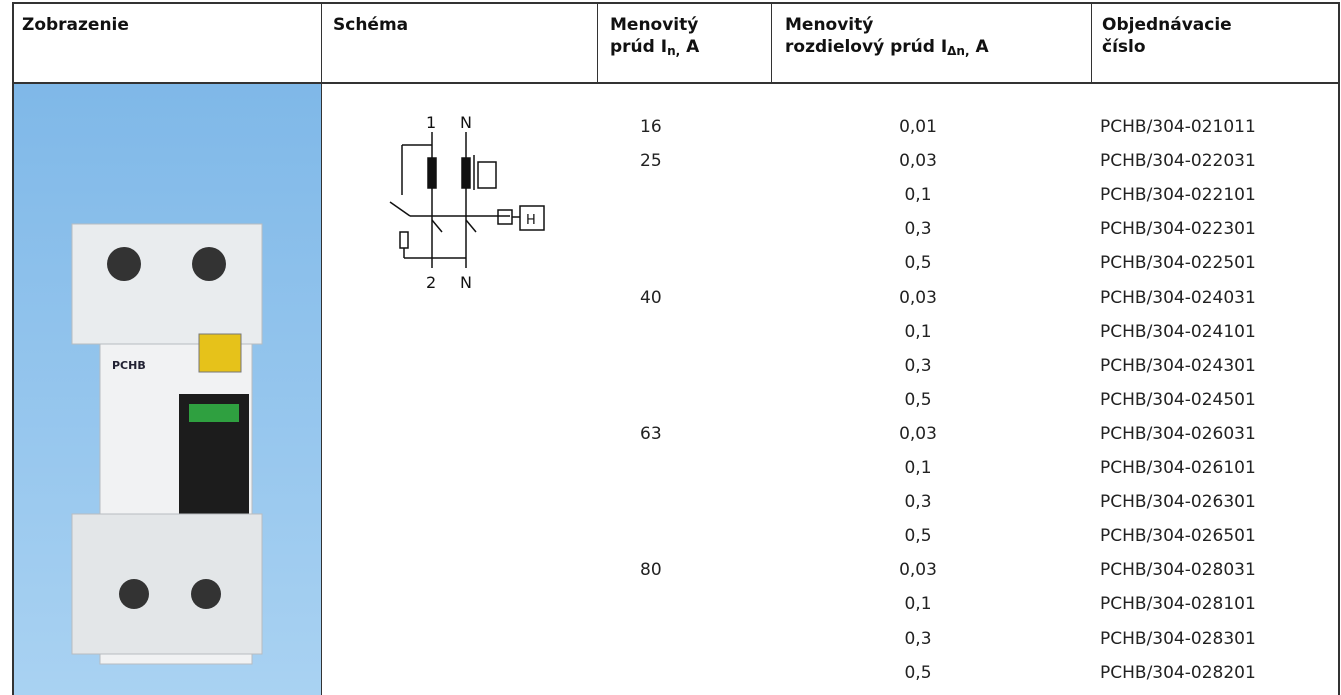 The height and width of the screenshot is (695, 1341). I want to click on residual-current: 0,01, so click(918, 127).